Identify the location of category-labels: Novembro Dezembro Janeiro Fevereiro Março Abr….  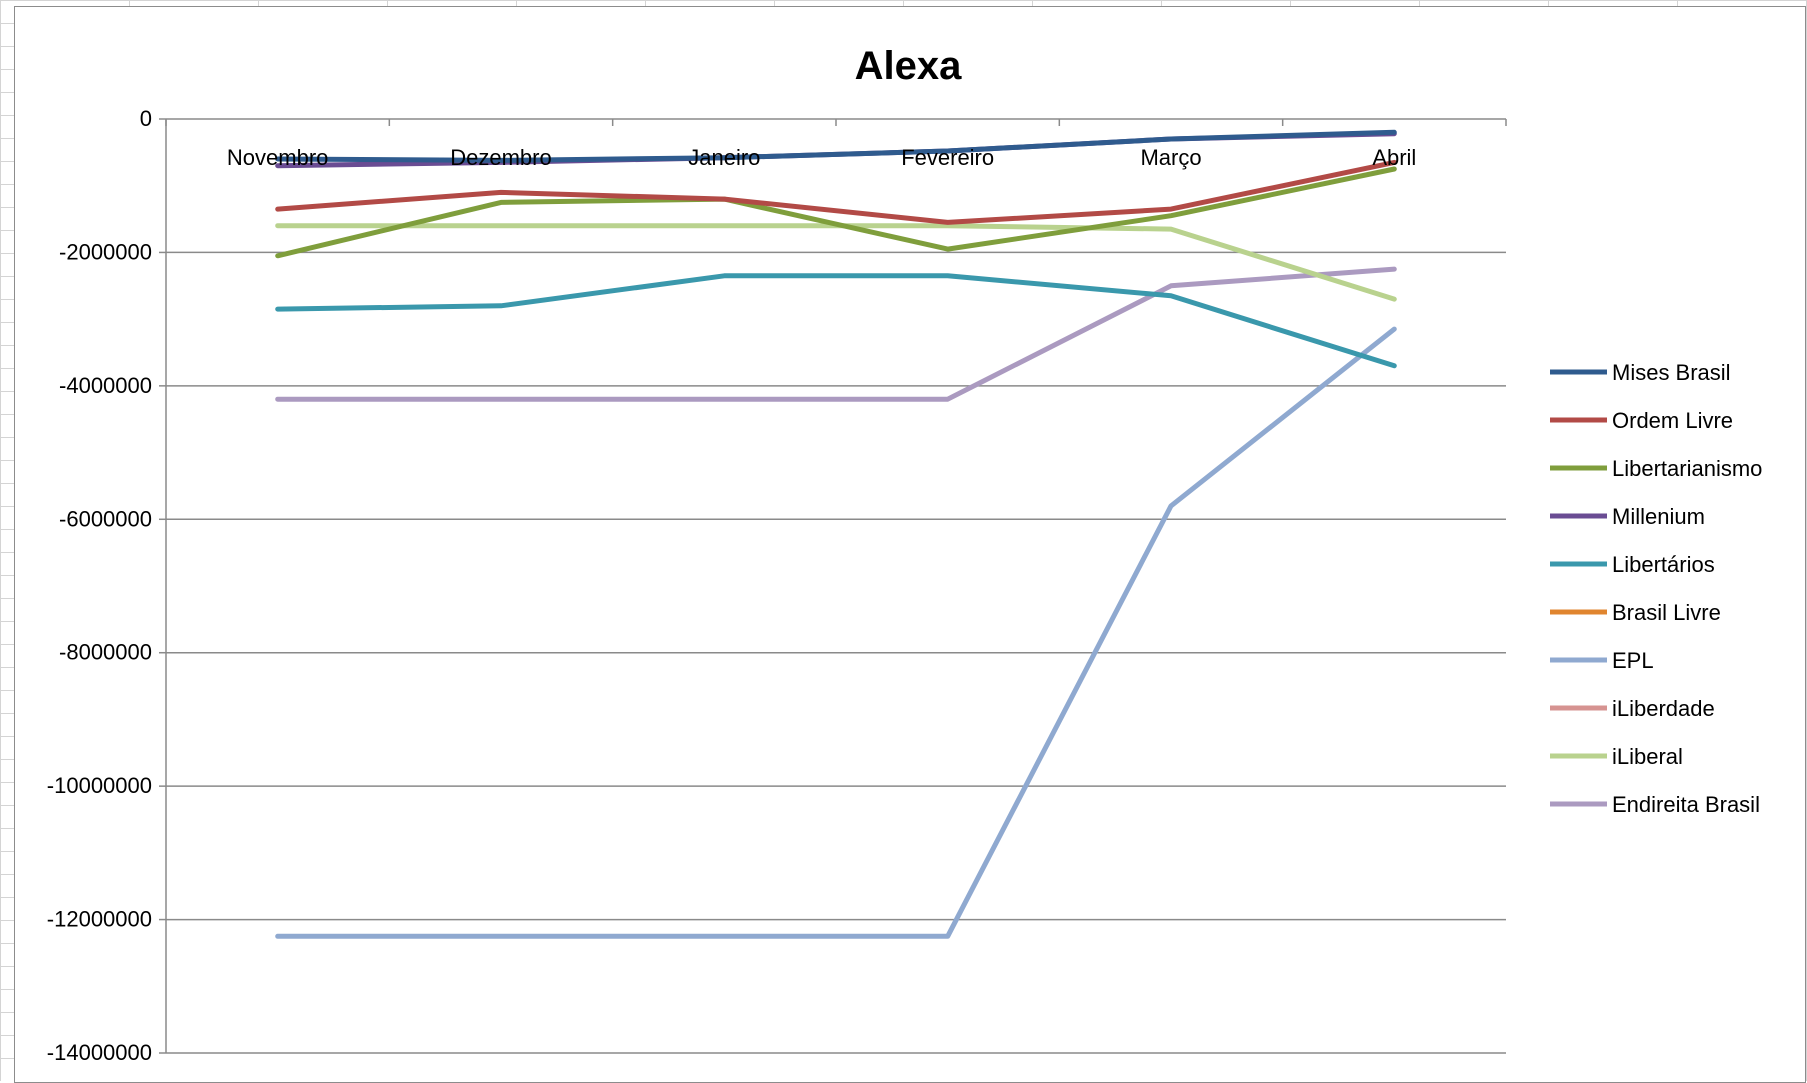
(821, 157).